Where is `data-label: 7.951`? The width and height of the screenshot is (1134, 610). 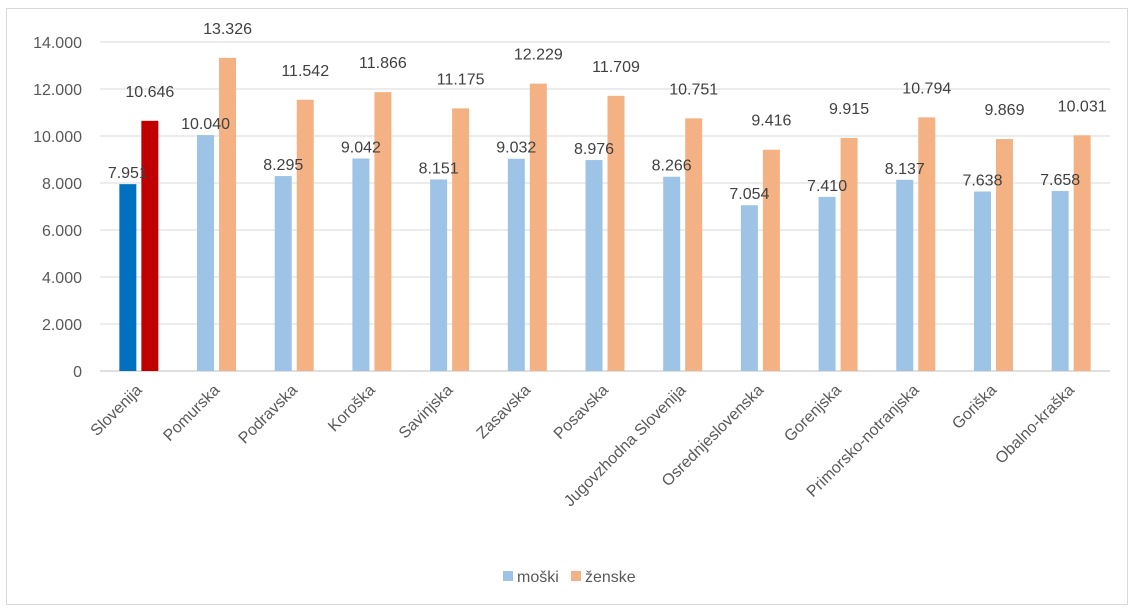 data-label: 7.951 is located at coordinates (128, 173).